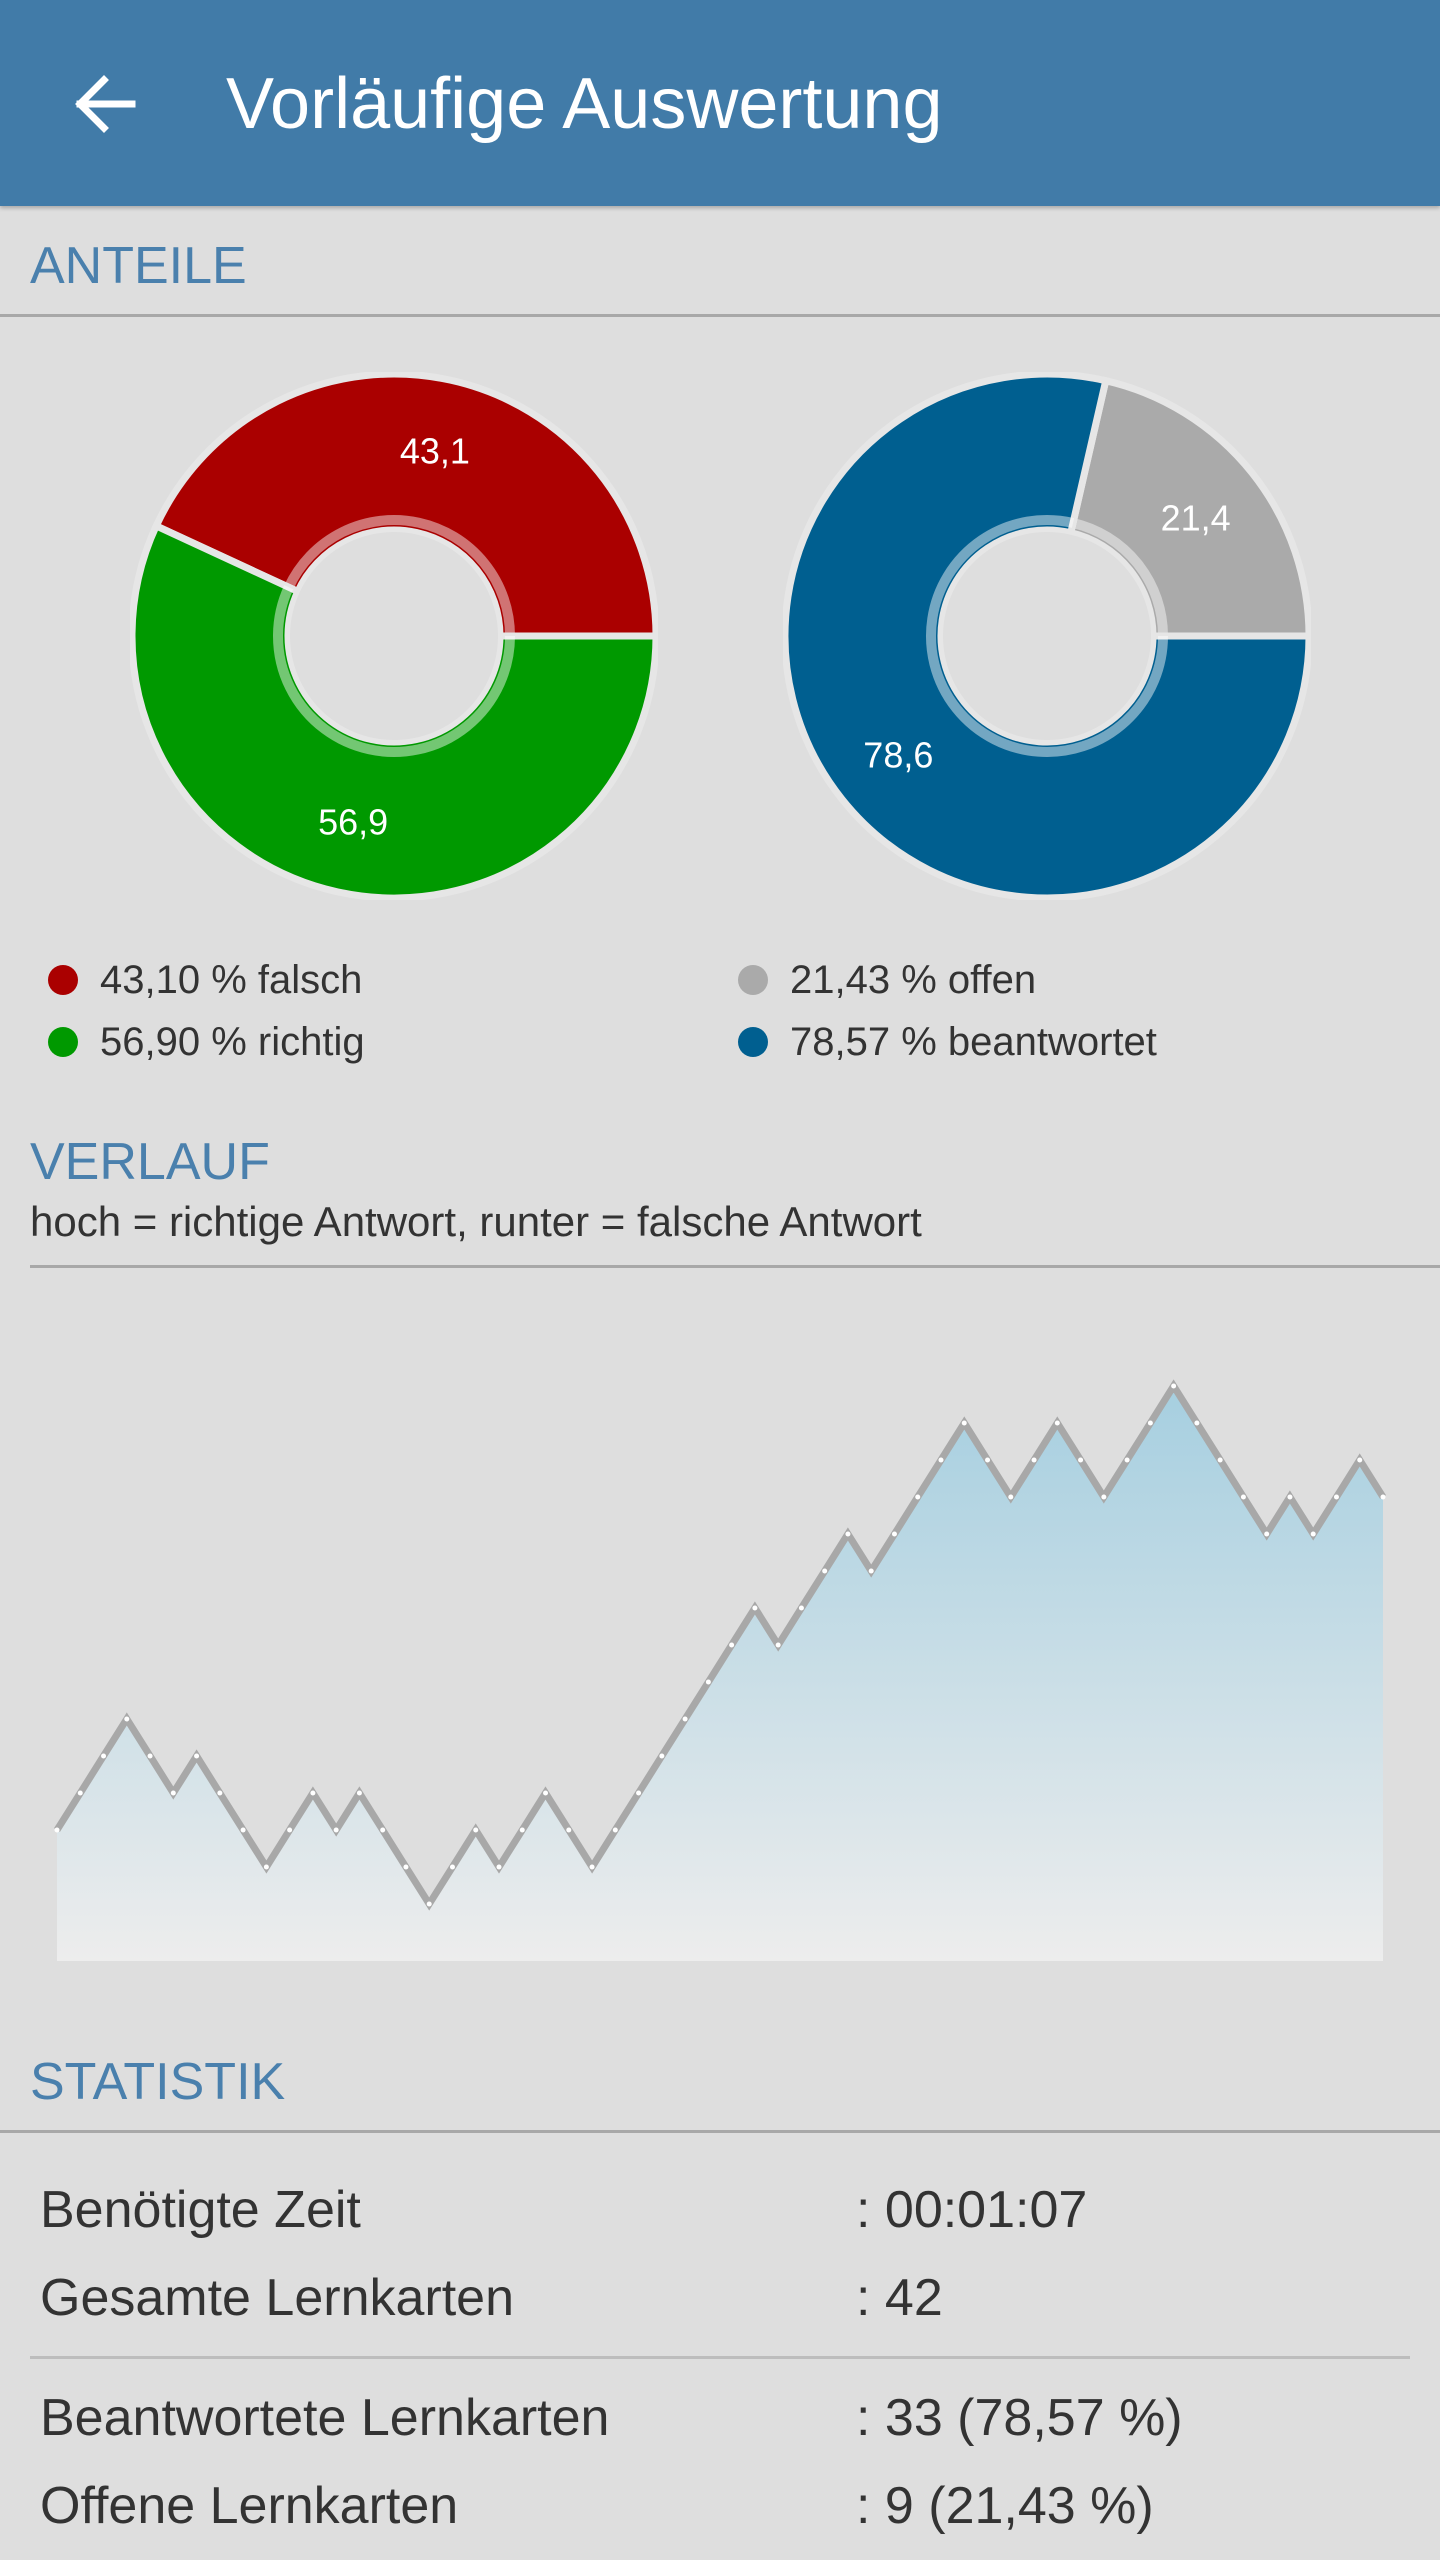  What do you see at coordinates (325, 2418) in the screenshot?
I see `stat-label-answered: Beantwortete Lernkarten` at bounding box center [325, 2418].